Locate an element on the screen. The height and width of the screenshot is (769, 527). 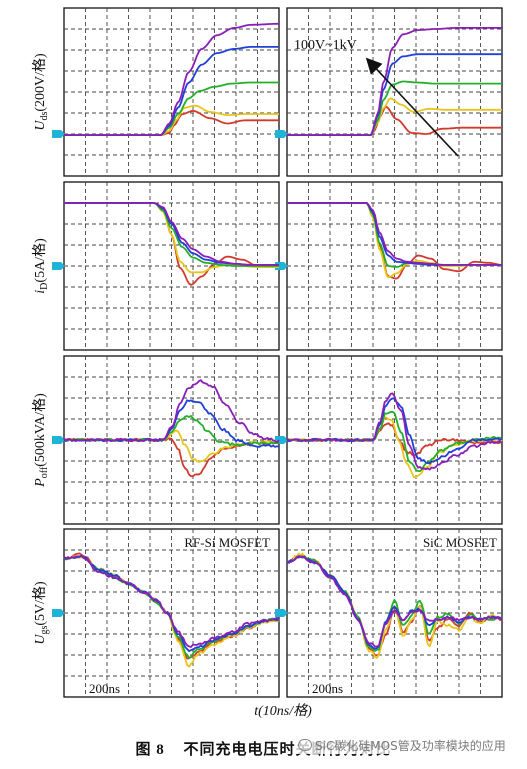
panel-0-0-trace-1000V is located at coordinates (171, 79).